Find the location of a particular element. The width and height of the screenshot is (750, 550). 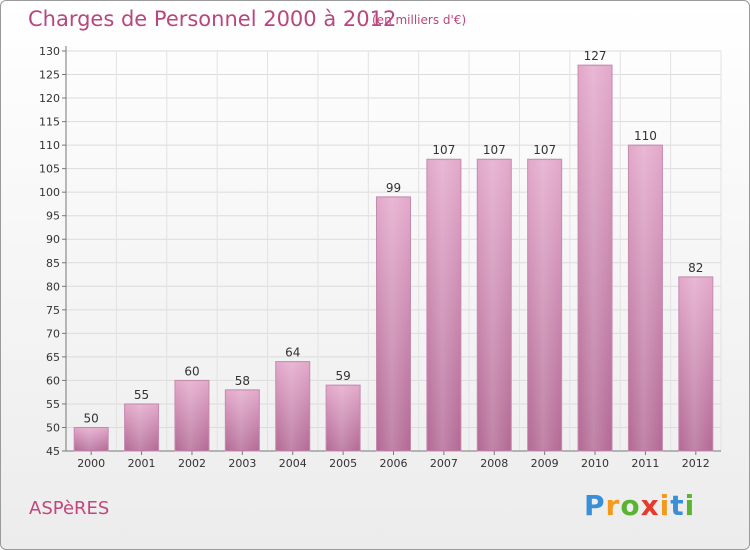

y-tick-label: 80 is located at coordinates (53, 286).